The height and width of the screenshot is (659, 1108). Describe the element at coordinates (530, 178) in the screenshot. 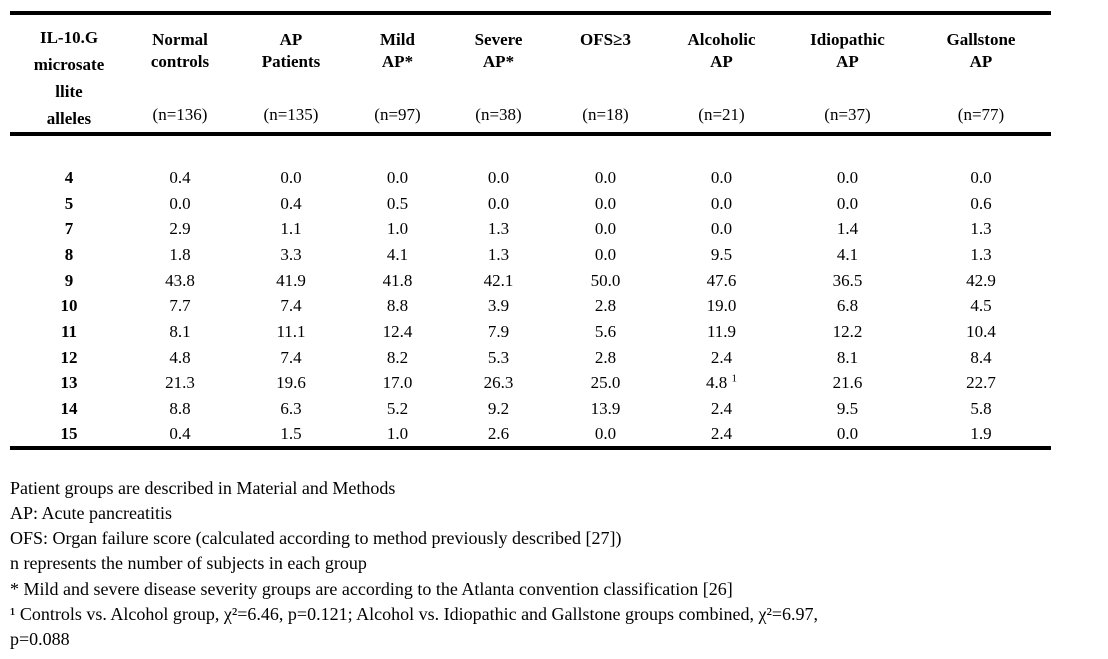

I see `table-row-allele-4: 4 0.4 0.0 0.0 0.0 0.0 0.0 0.0 0.0` at that location.